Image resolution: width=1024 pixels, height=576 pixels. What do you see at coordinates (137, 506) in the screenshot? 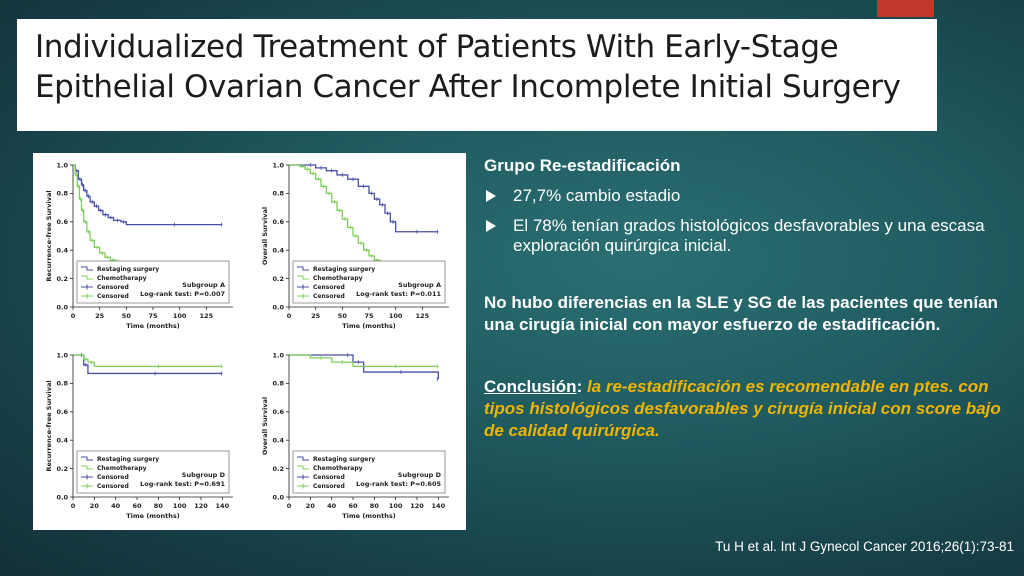
I see `x-tick-label: 60` at bounding box center [137, 506].